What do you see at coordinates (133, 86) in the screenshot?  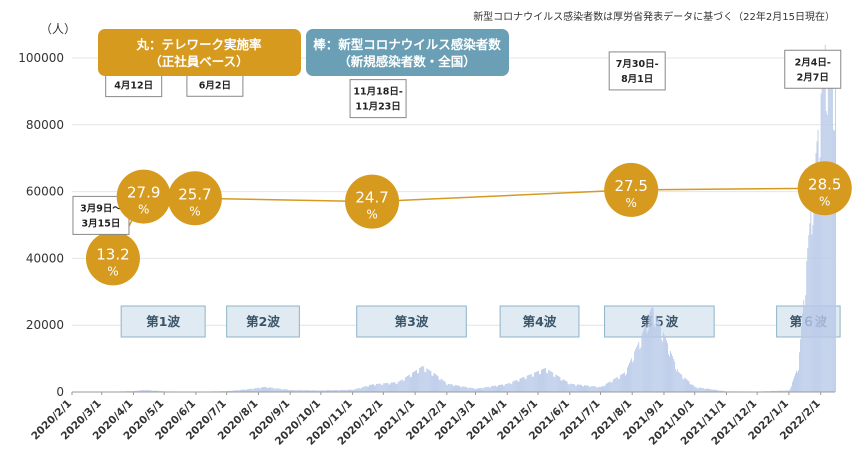 I see `period-label-end: 4月12日` at bounding box center [133, 86].